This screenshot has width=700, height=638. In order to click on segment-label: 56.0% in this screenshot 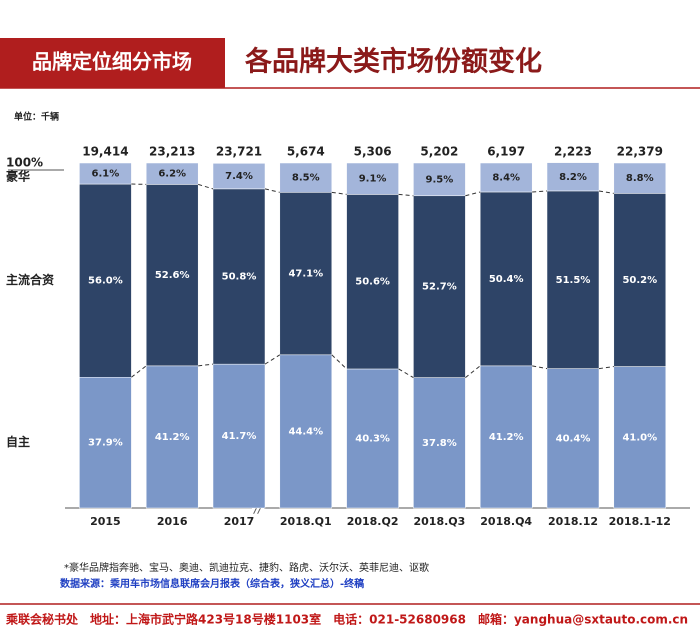, I will do `click(105, 281)`.